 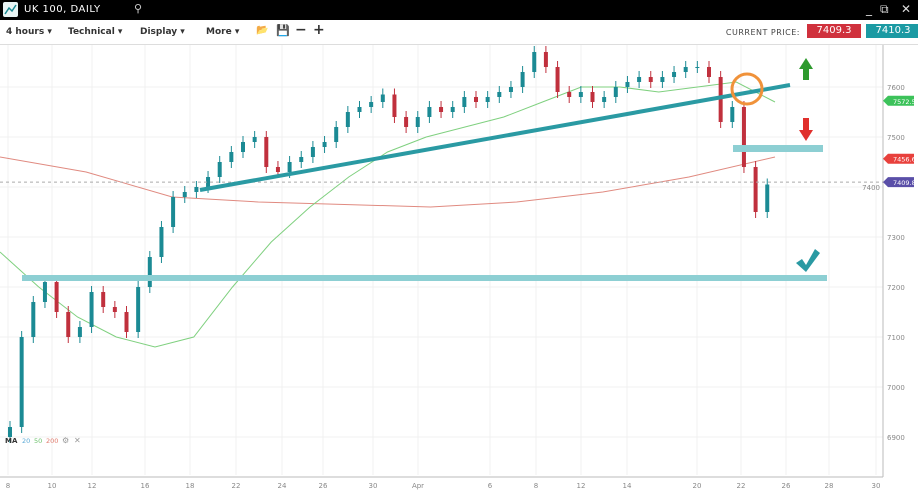 What do you see at coordinates (52, 441) in the screenshot?
I see `ma-legend-period: 200` at bounding box center [52, 441].